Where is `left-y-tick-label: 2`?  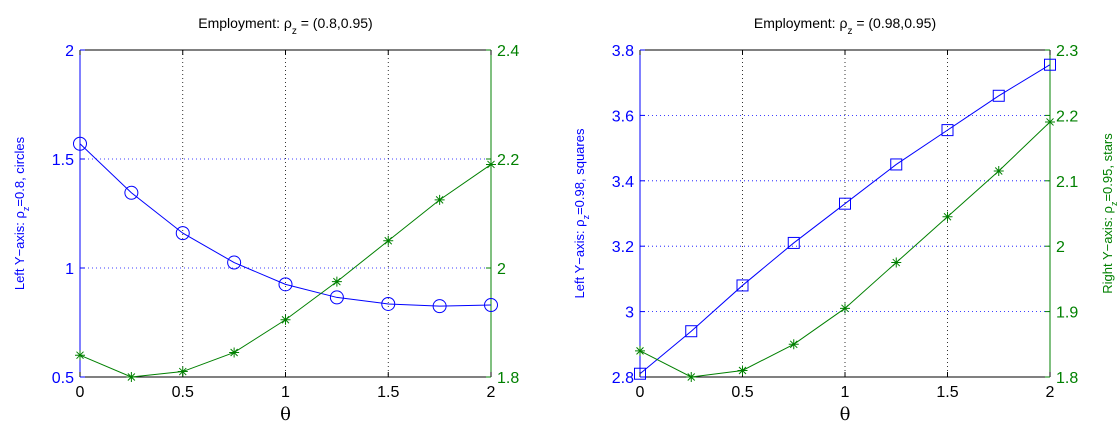 left-y-tick-label: 2 is located at coordinates (69, 51).